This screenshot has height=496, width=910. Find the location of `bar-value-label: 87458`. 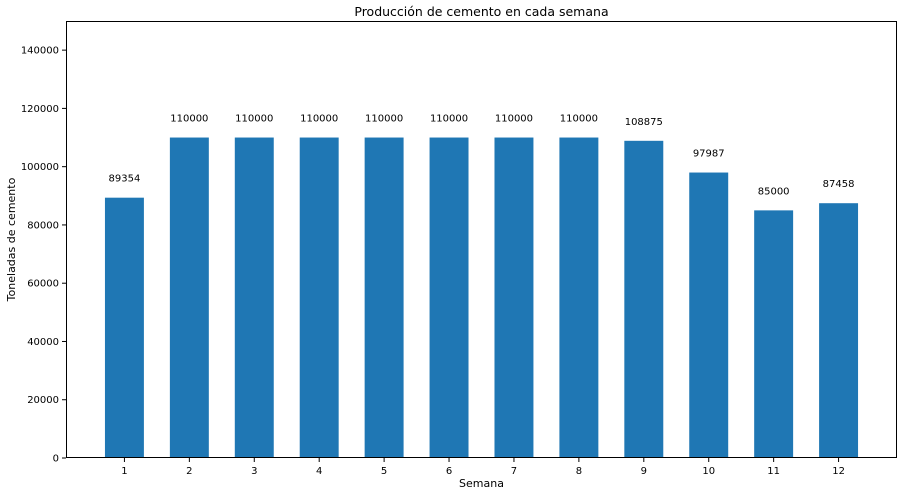

bar-value-label: 87458 is located at coordinates (839, 184).